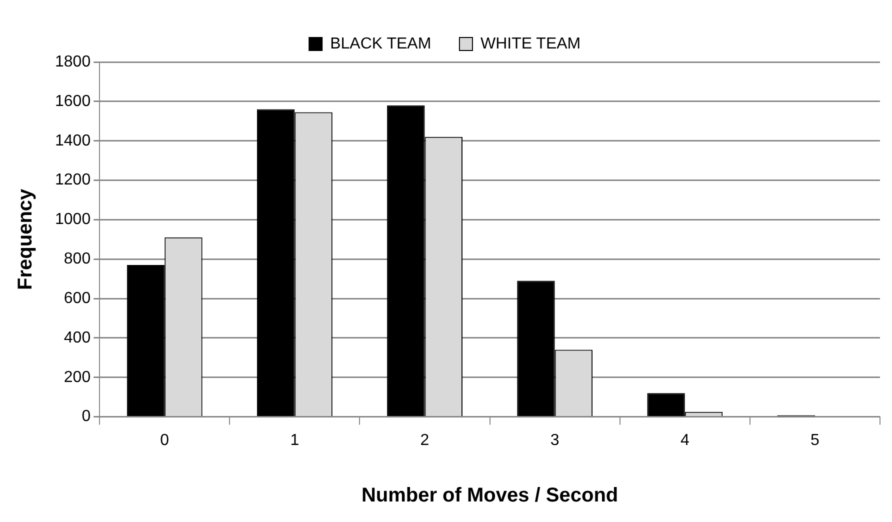  What do you see at coordinates (165, 440) in the screenshot?
I see `x-tick-label: 0` at bounding box center [165, 440].